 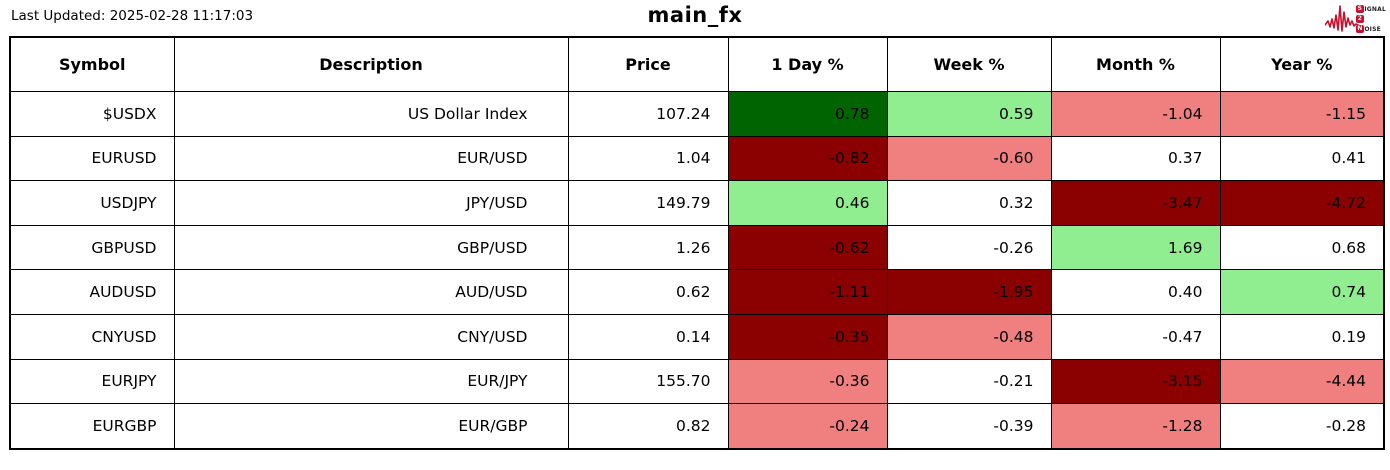 I want to click on week-pct-cell: -0.21, so click(x=969, y=381).